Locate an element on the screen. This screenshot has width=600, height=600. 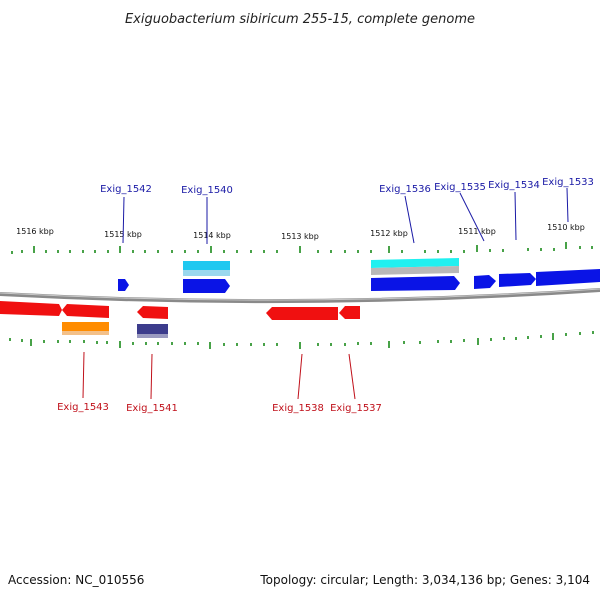
genome-backbone is located at coordinates (300, 296).